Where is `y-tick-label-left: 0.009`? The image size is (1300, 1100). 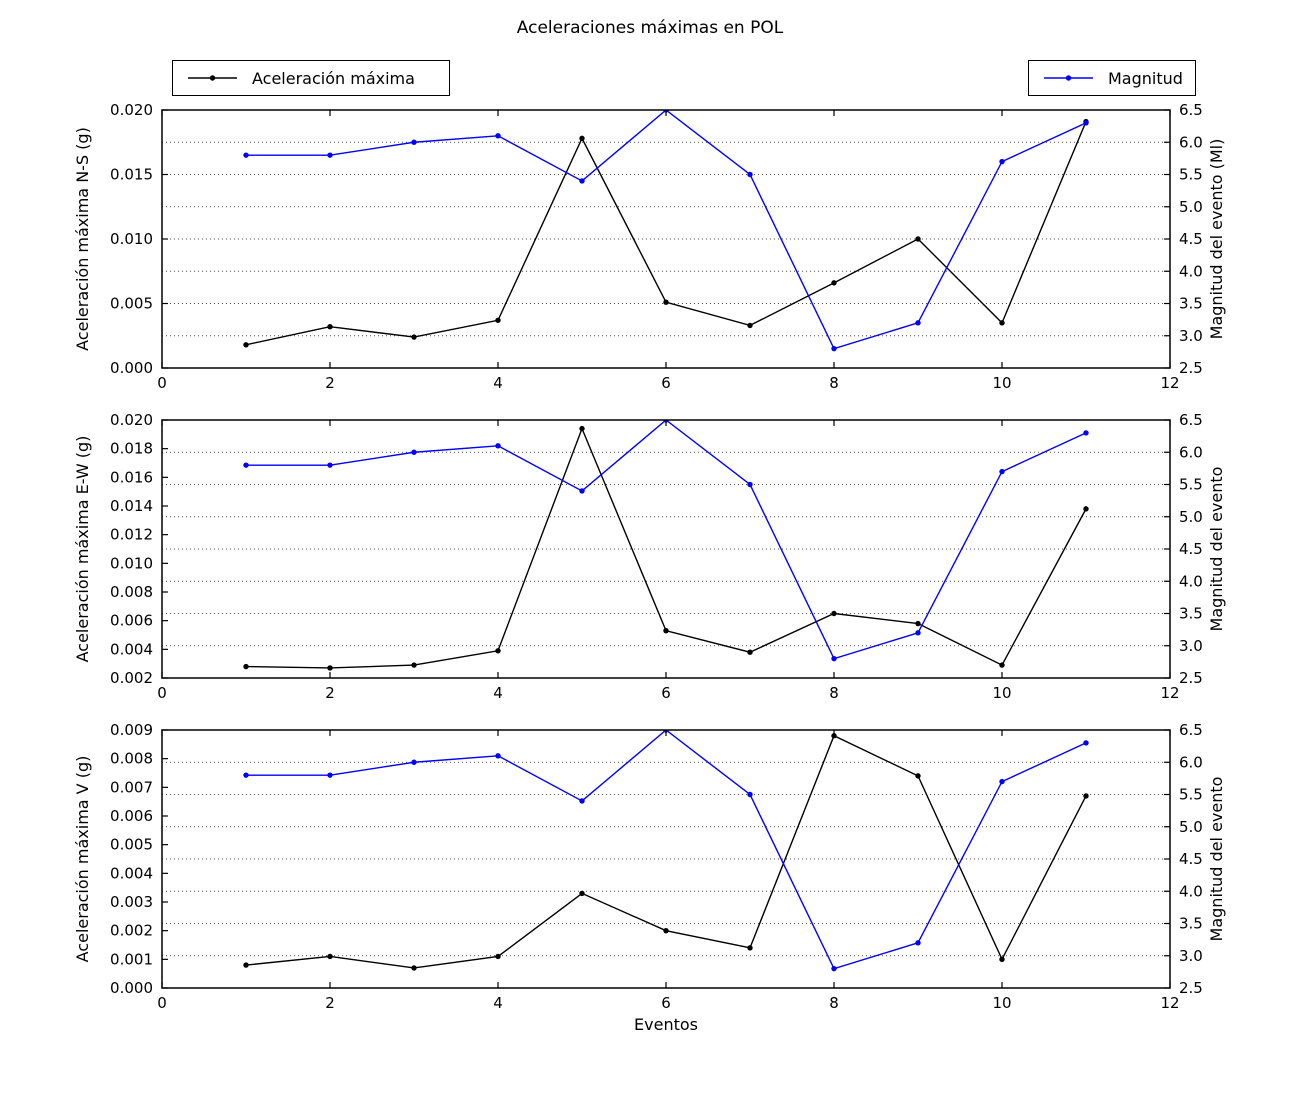
y-tick-label-left: 0.009 is located at coordinates (131, 730).